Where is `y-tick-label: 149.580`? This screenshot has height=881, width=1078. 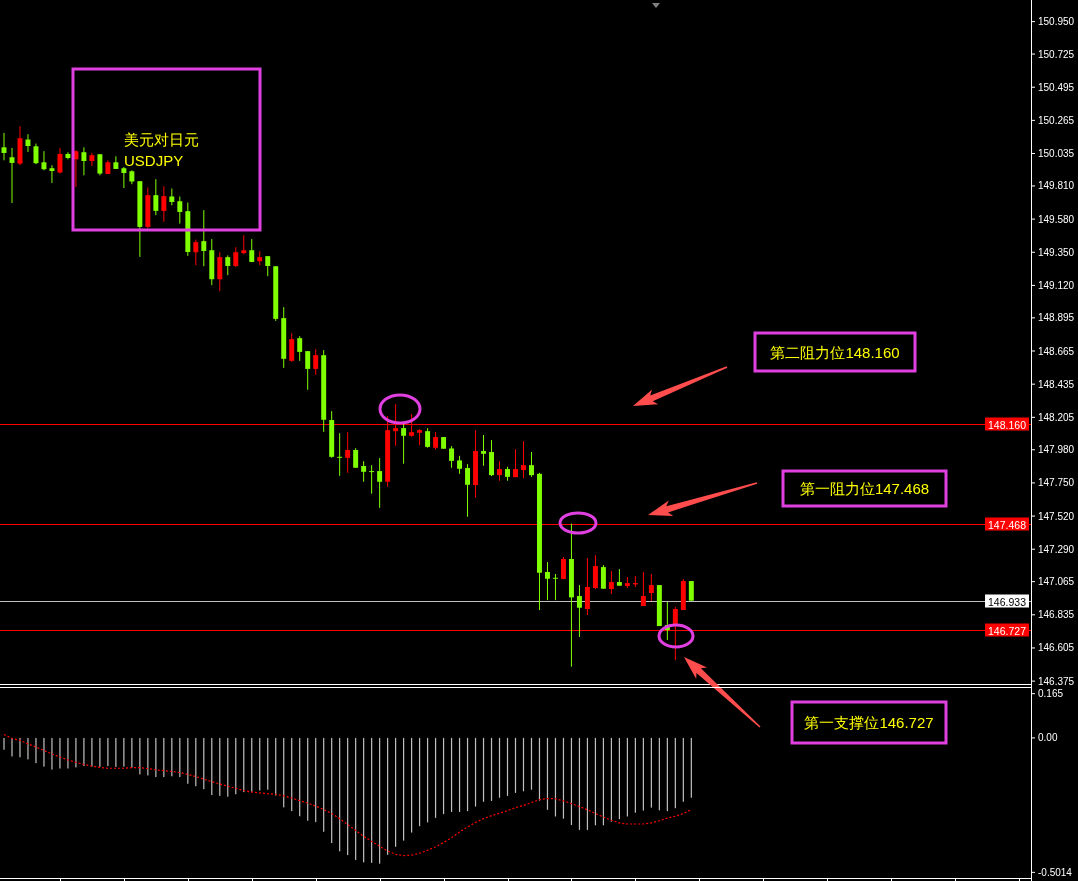 y-tick-label: 149.580 is located at coordinates (1056, 219).